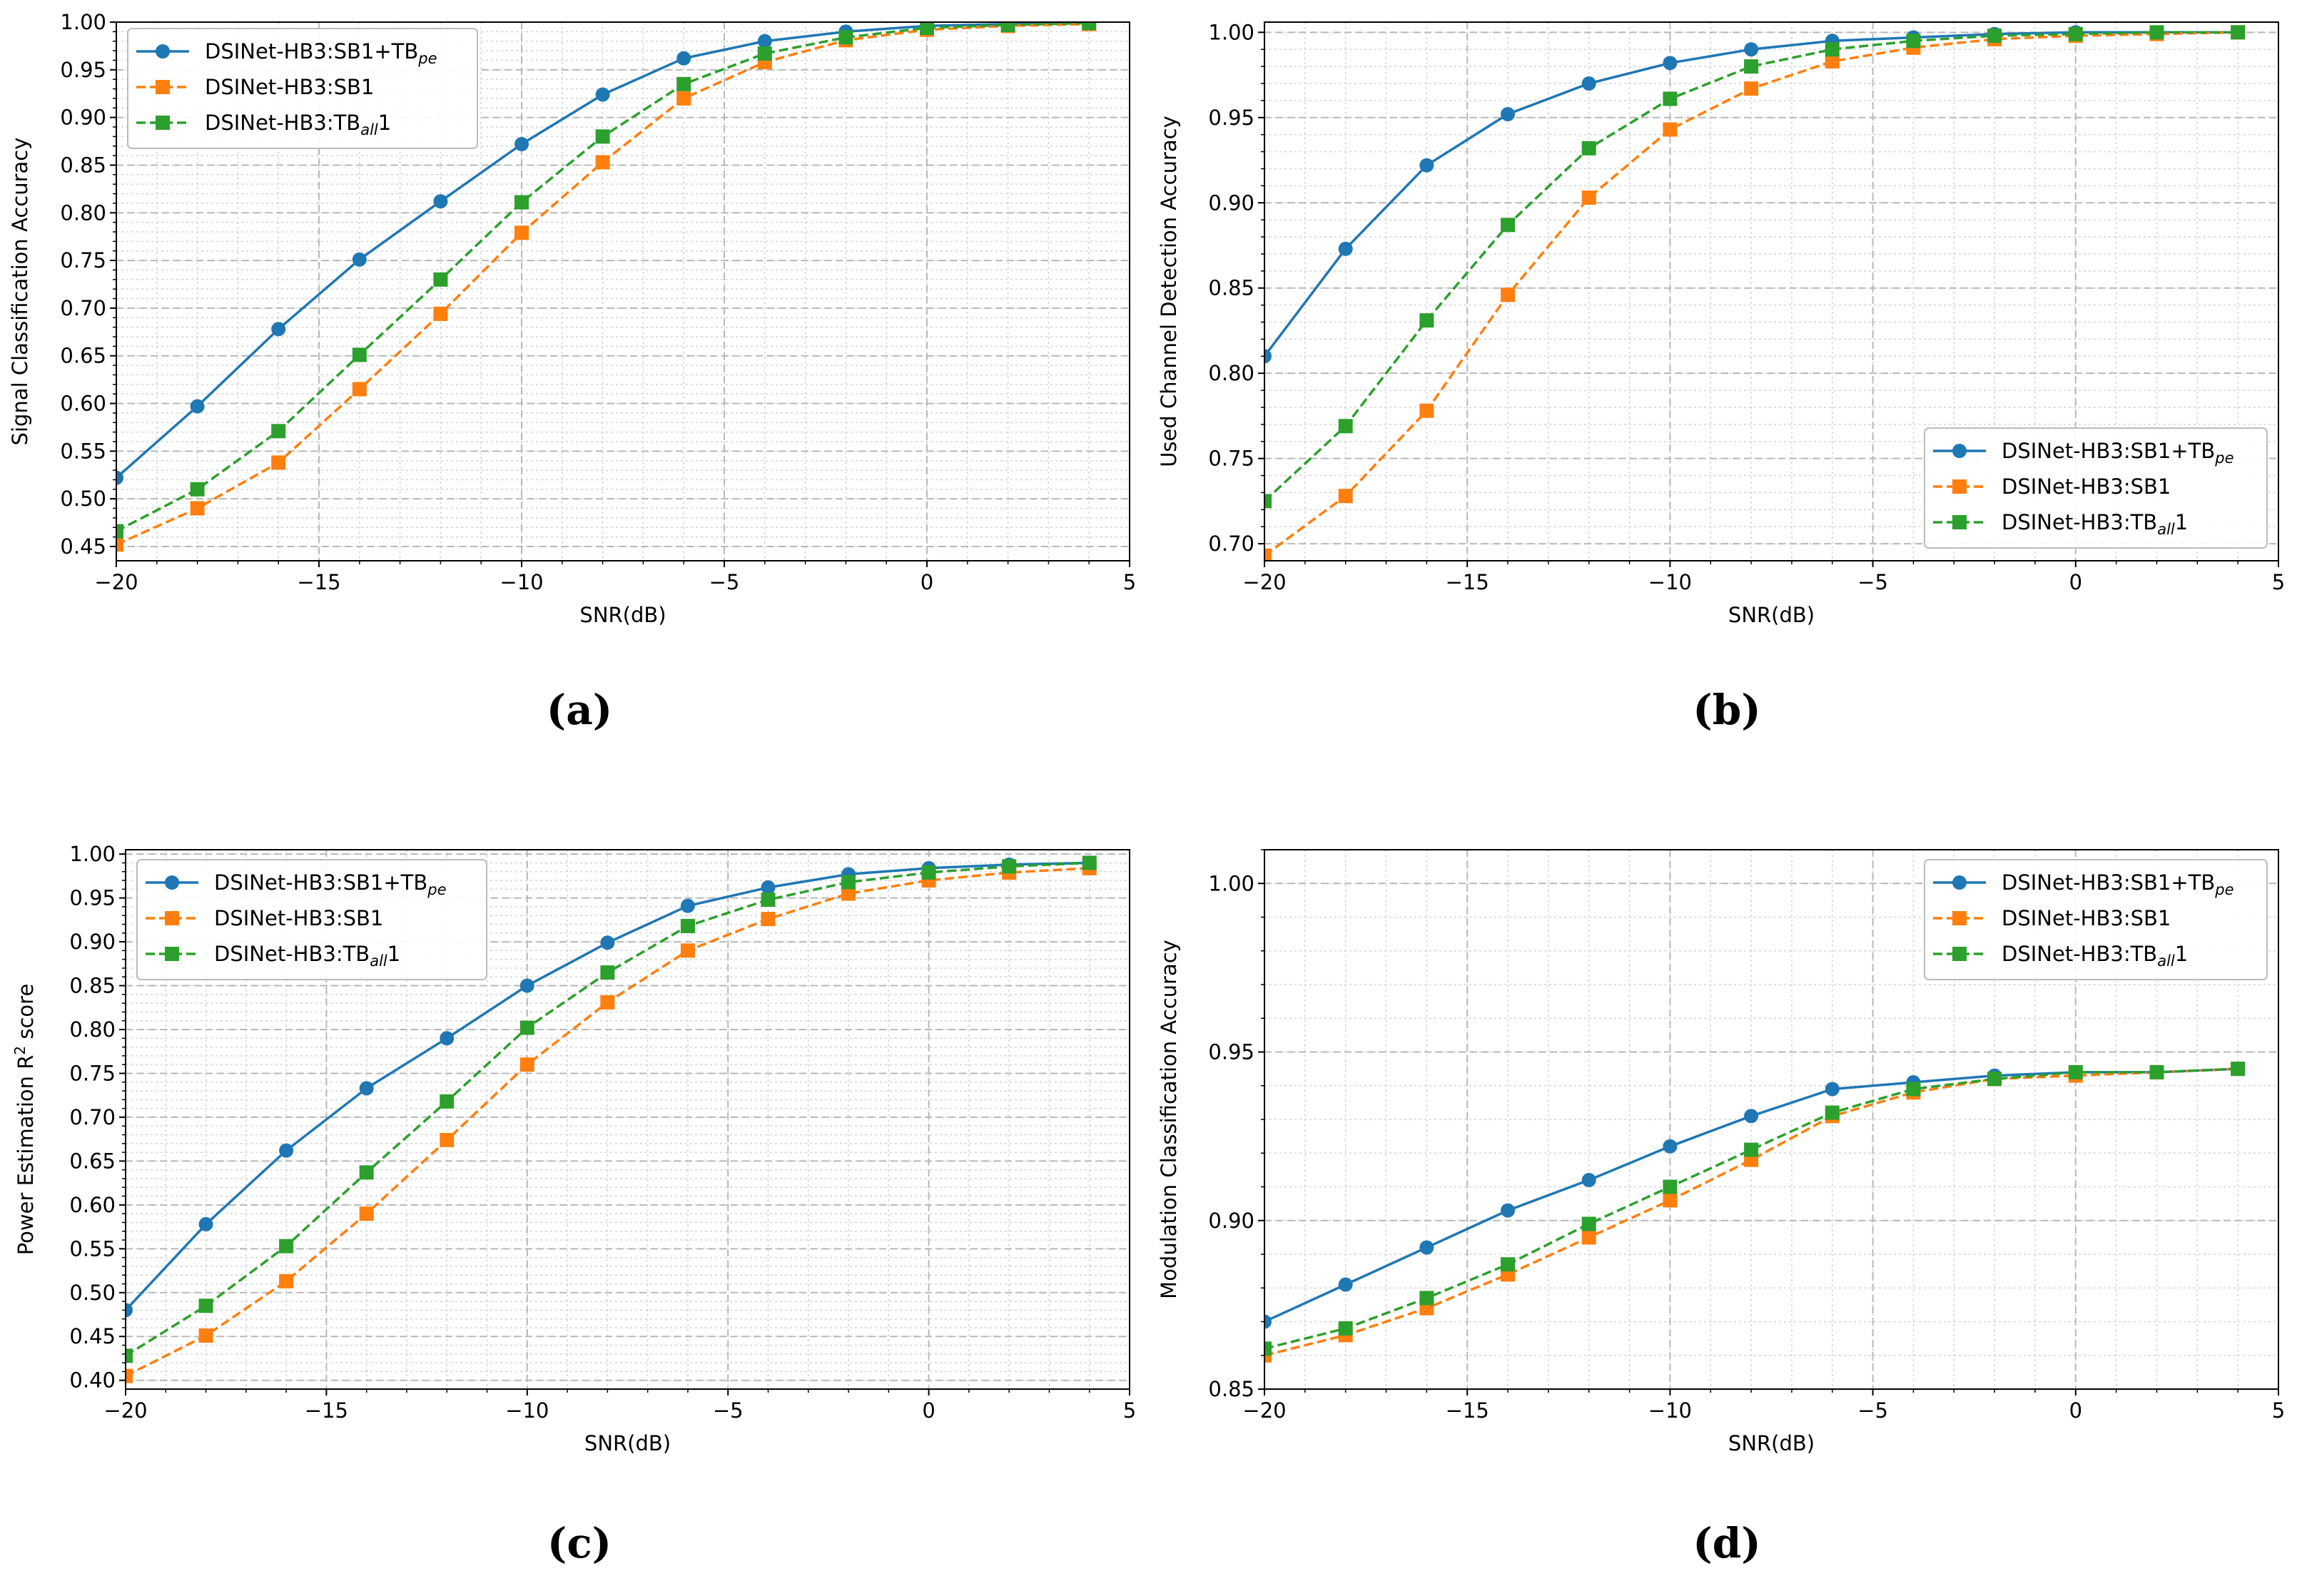 This screenshot has height=1596, width=2297. I want to click on y-tick-label: 0.50, so click(92, 1293).